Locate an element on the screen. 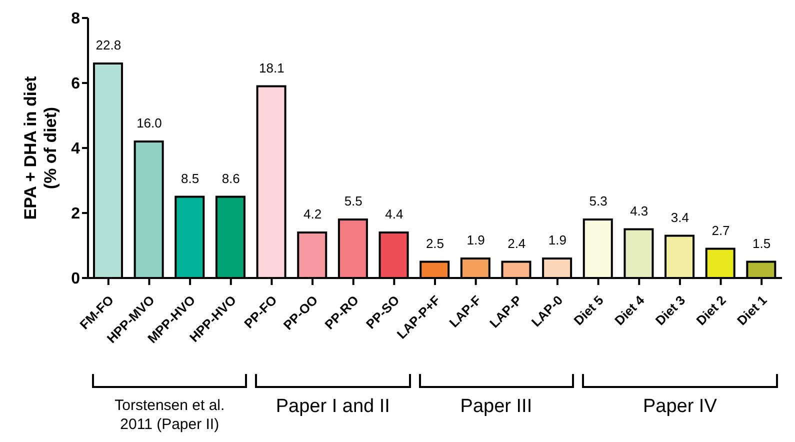 The image size is (795, 442). annotation: 3.4 is located at coordinates (679, 217).